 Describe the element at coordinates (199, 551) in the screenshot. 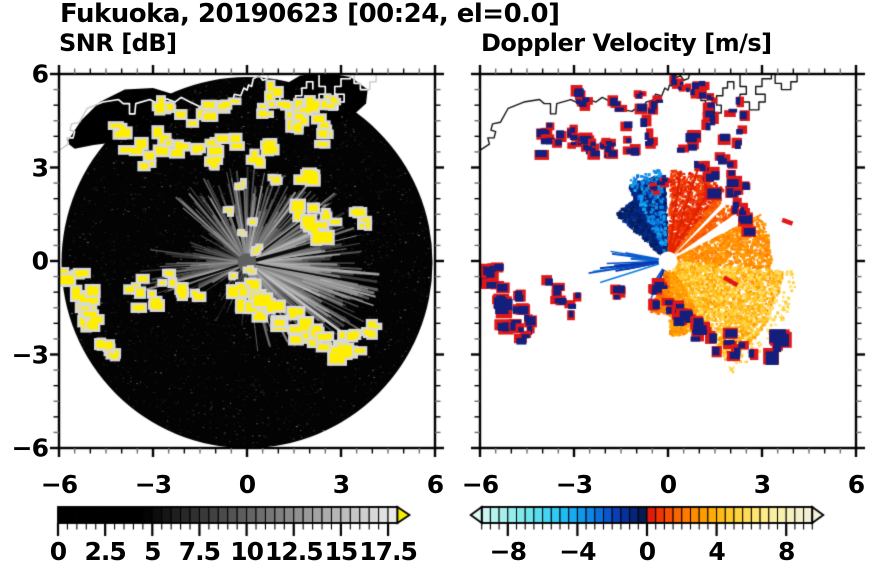

I see `colorbar-tick-label: 7.5` at that location.